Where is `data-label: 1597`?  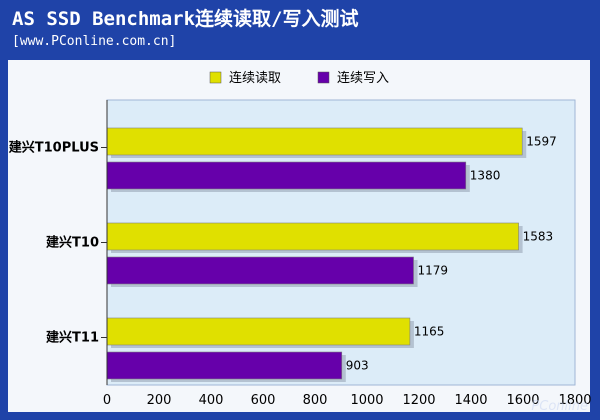 data-label: 1597 is located at coordinates (541, 142).